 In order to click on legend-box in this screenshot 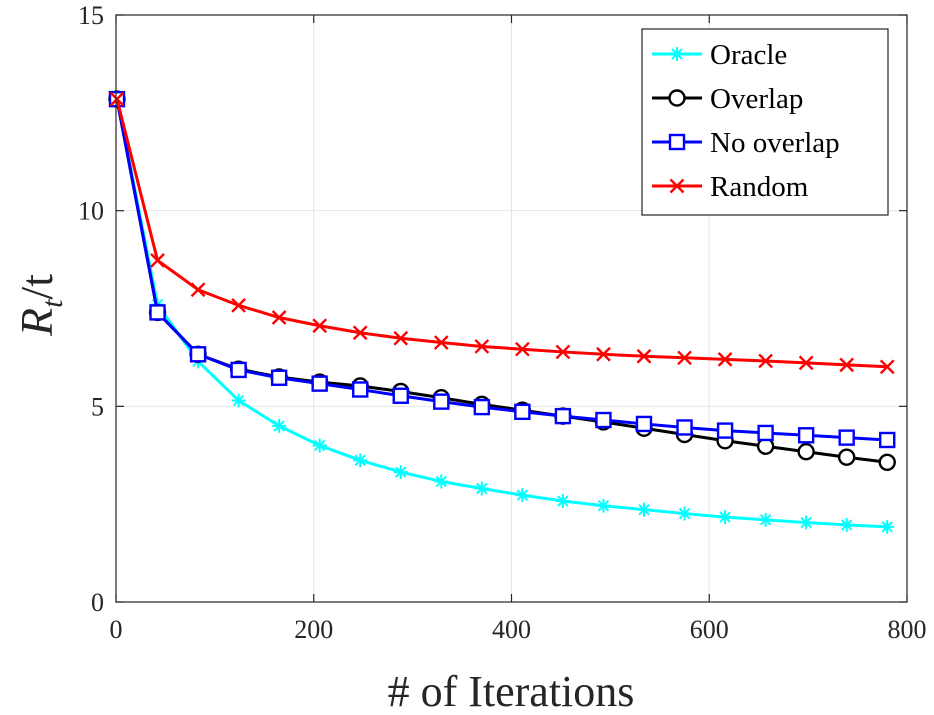, I will do `click(765, 122)`.